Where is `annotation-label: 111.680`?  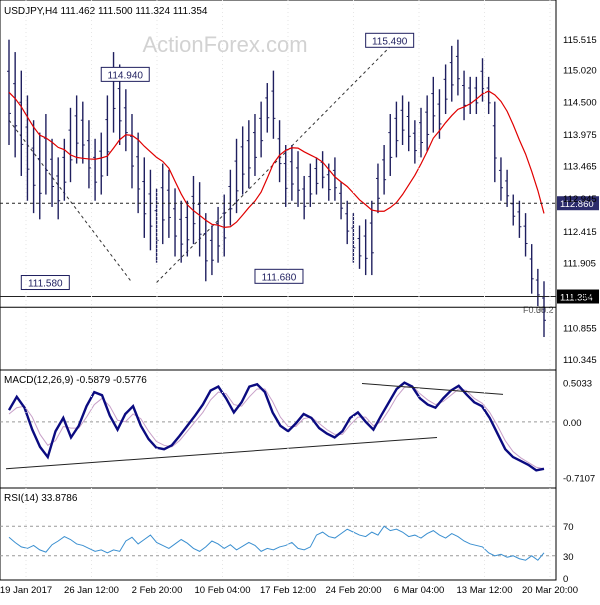 annotation-label: 111.680 is located at coordinates (279, 277).